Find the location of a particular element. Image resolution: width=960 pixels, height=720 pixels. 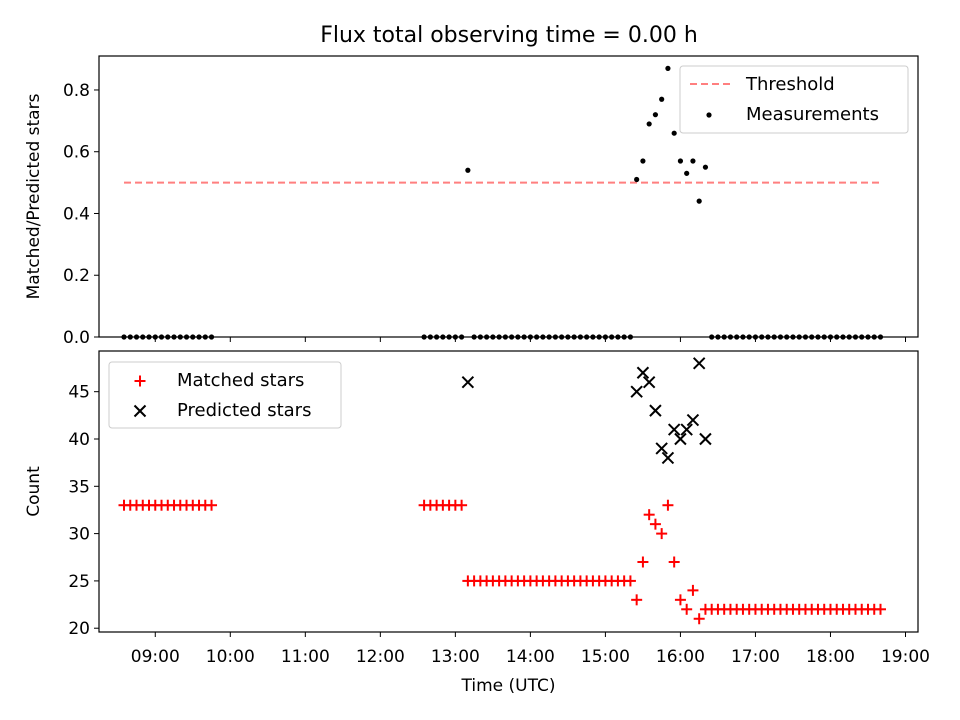

top-panel-ylabel: Matched/Predicted stars is located at coordinates (34, 196).